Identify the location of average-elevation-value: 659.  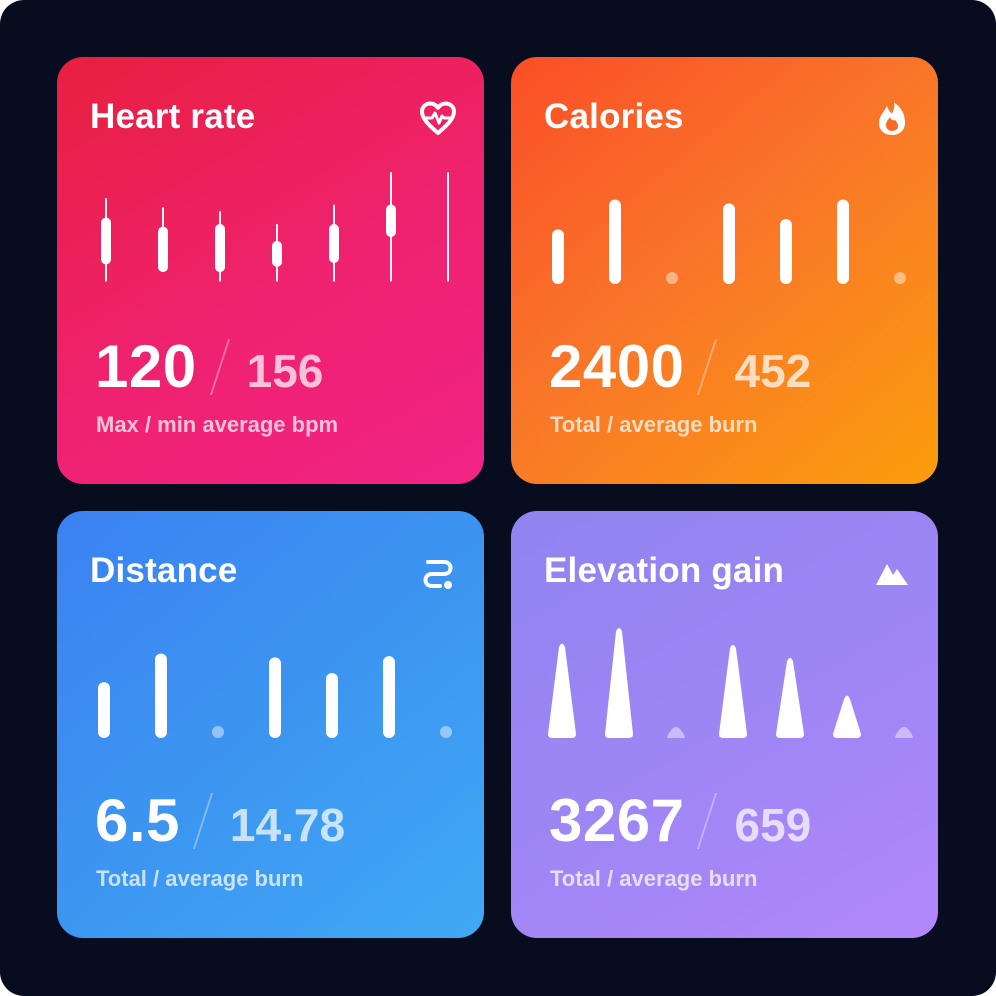
(773, 825).